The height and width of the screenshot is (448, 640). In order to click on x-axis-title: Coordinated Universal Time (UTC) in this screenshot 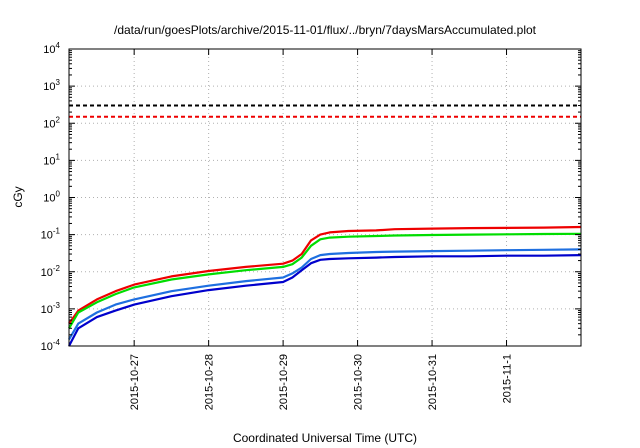, I will do `click(325, 438)`.